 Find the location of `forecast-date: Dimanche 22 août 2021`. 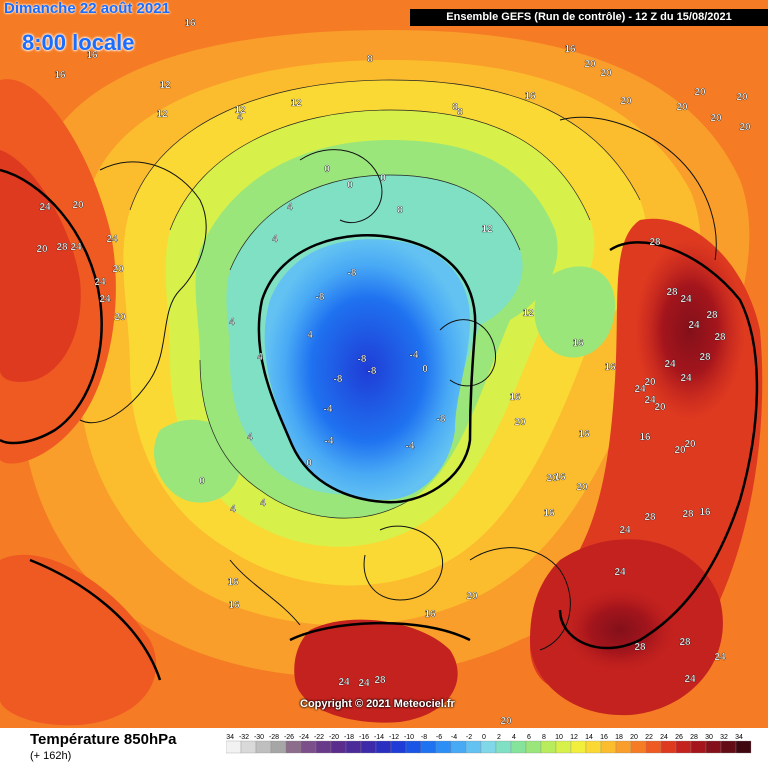

forecast-date: Dimanche 22 août 2021 is located at coordinates (87, 8).